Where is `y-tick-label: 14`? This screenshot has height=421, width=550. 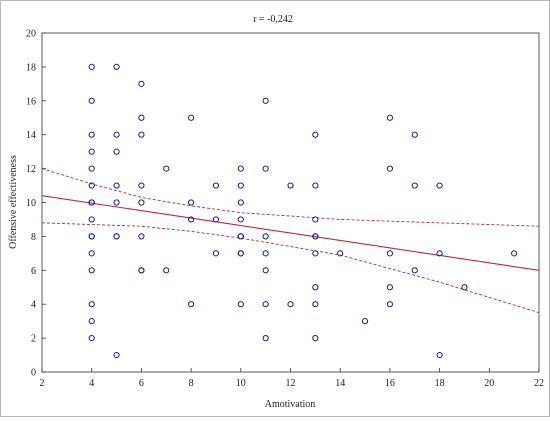
y-tick-label: 14 is located at coordinates (31, 135).